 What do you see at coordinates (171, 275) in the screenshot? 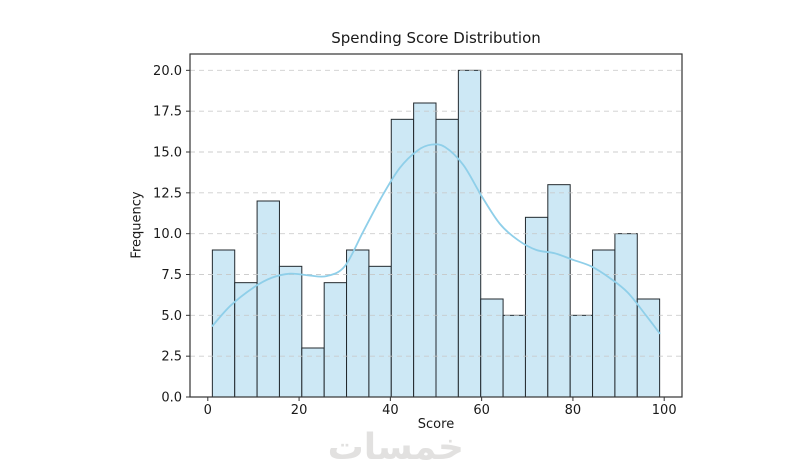
I see `y-tick-label: 7.5` at bounding box center [171, 275].